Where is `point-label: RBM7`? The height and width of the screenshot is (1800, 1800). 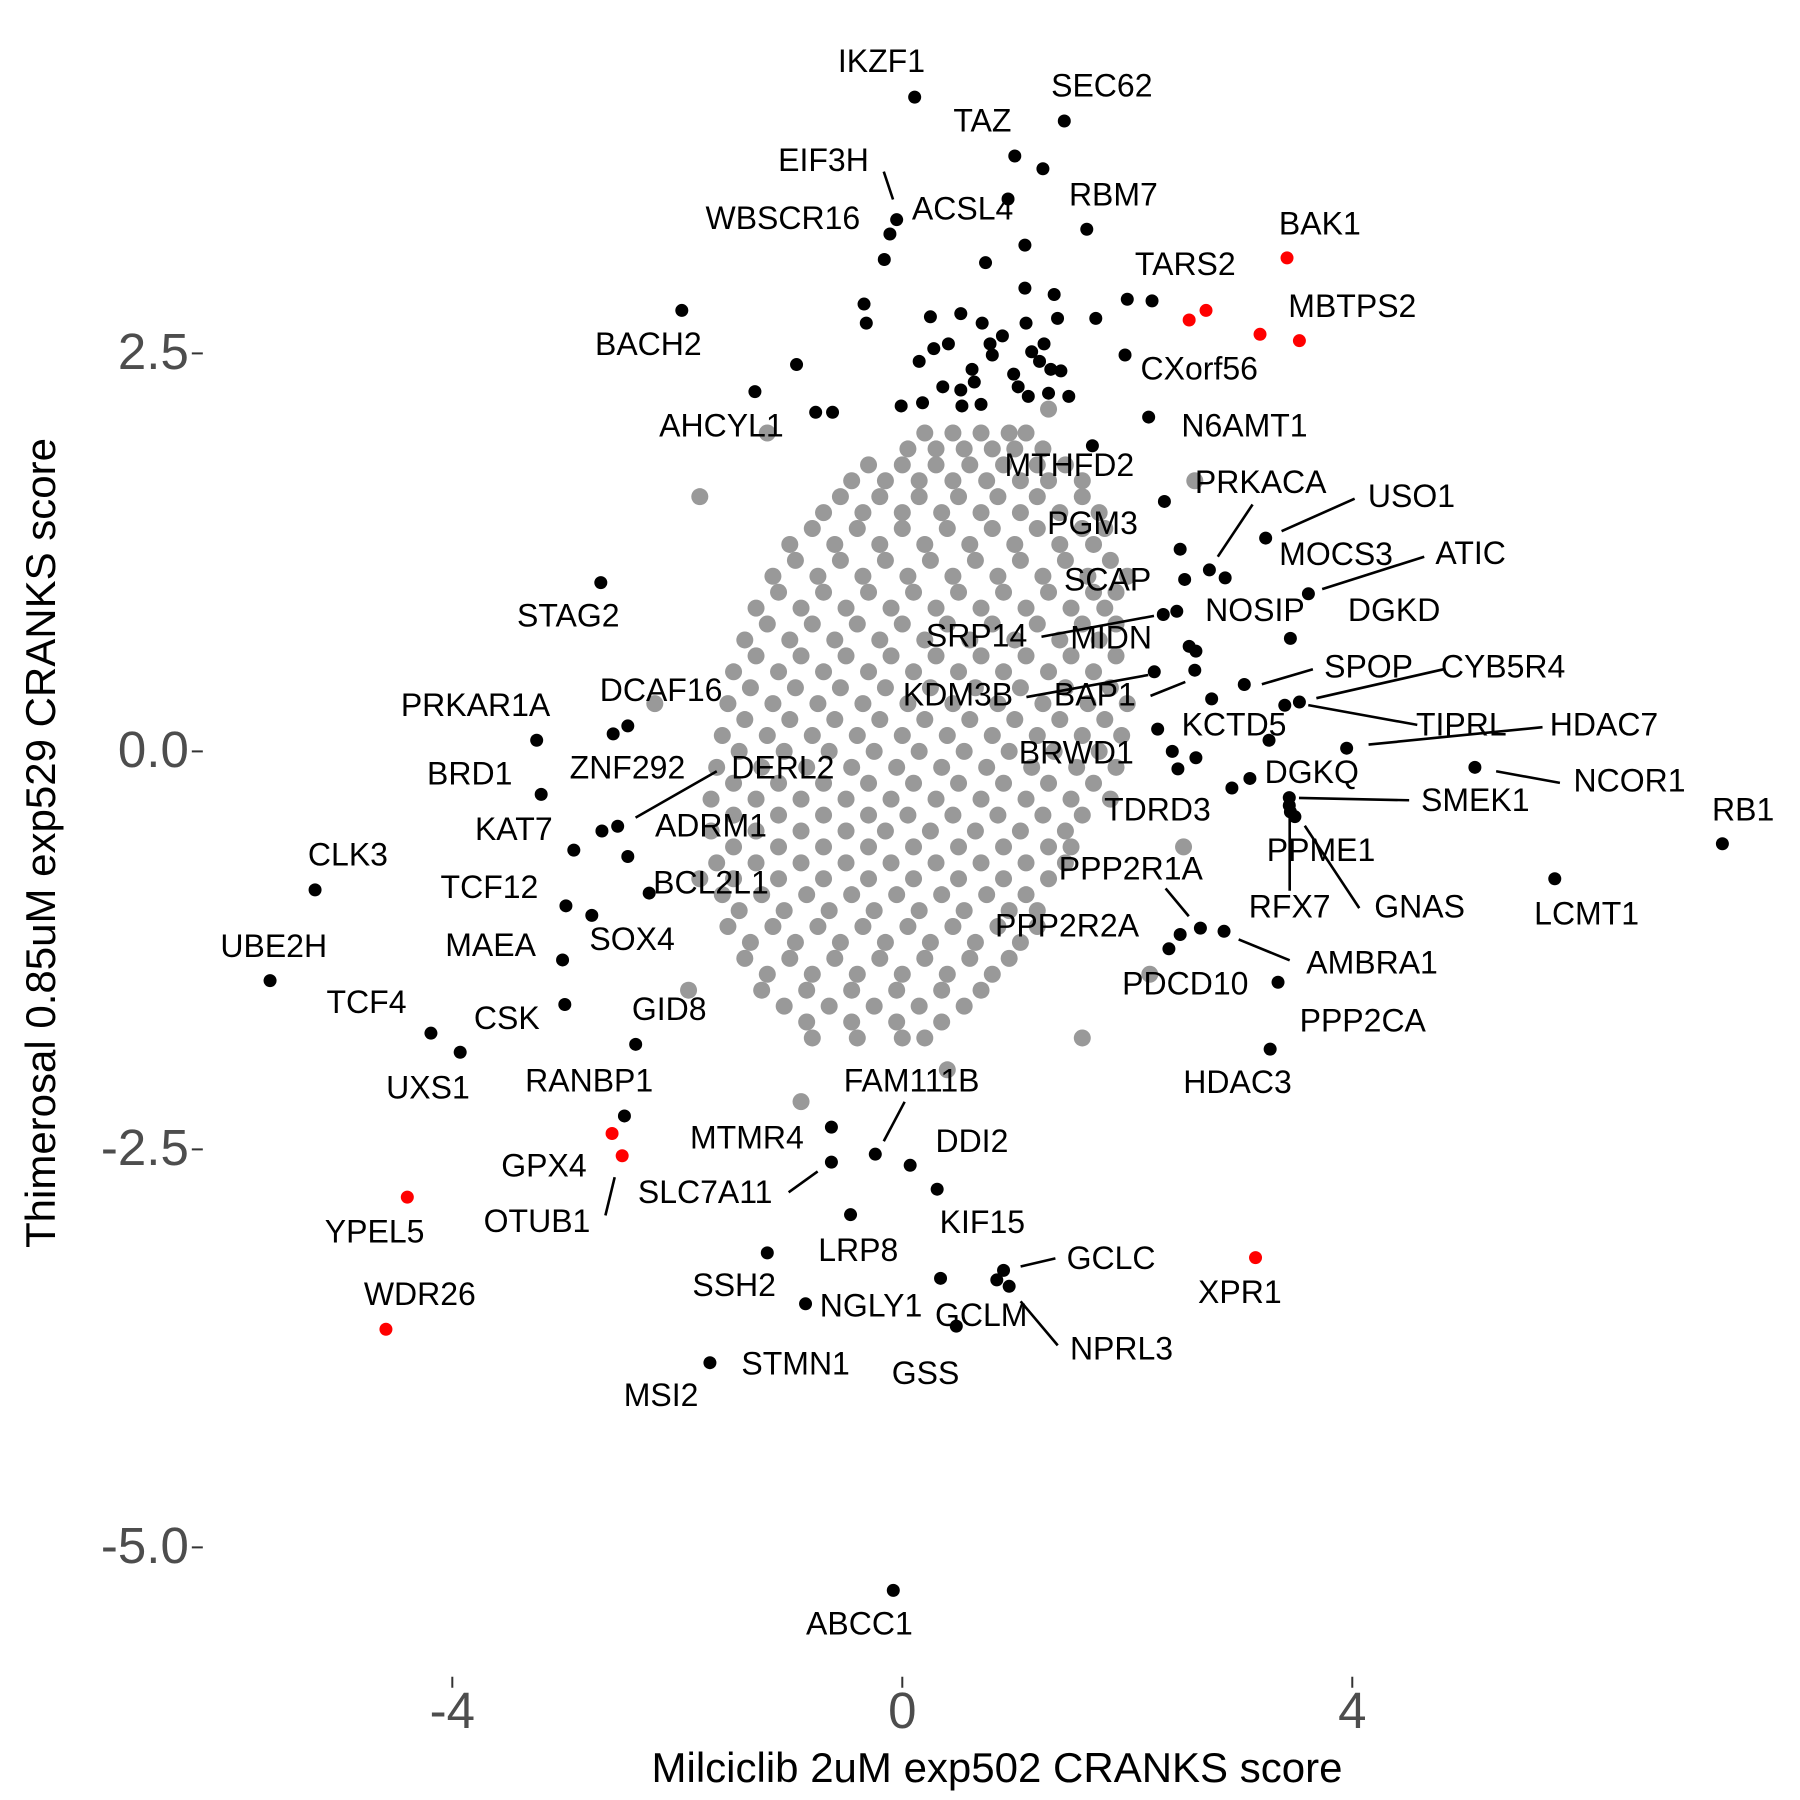
point-label: RBM7 is located at coordinates (1113, 195).